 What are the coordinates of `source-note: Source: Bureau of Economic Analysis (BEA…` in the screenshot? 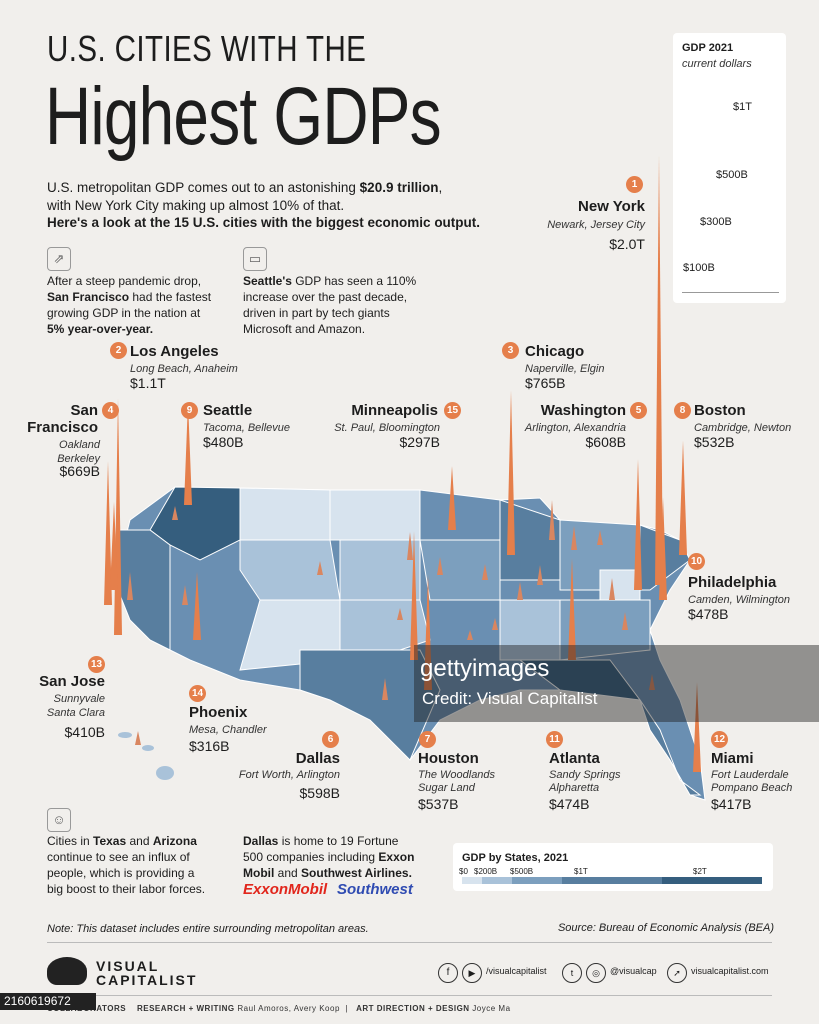 It's located at (665, 928).